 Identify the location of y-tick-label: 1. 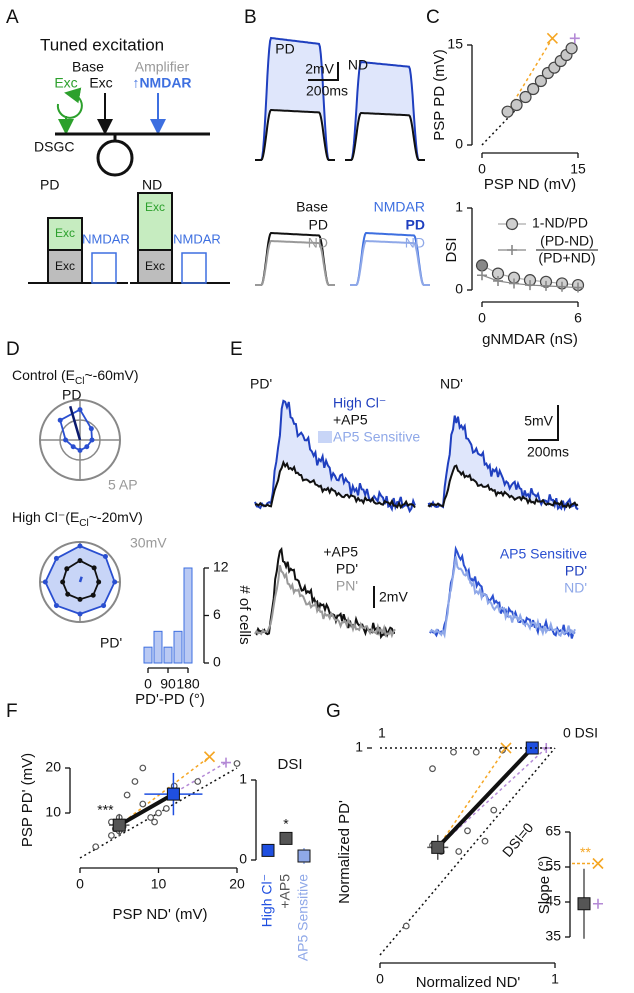
(359, 747).